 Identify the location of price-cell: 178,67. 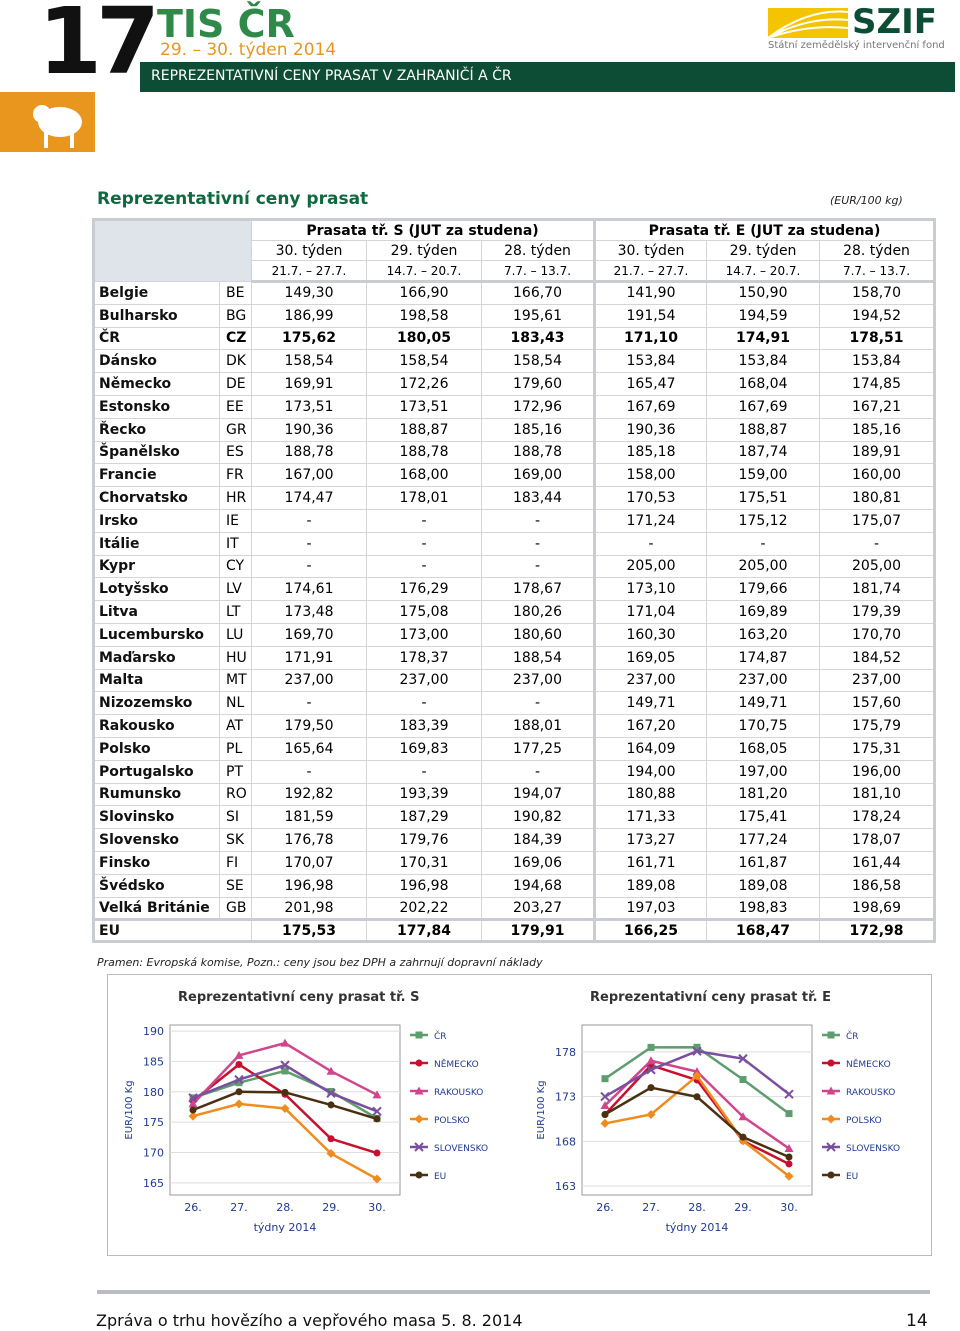
(538, 589).